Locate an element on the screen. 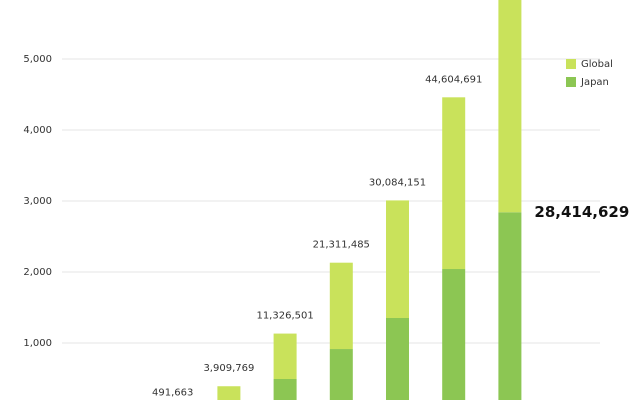 This screenshot has width=640, height=400. total-label: 21,311,485 is located at coordinates (341, 245).